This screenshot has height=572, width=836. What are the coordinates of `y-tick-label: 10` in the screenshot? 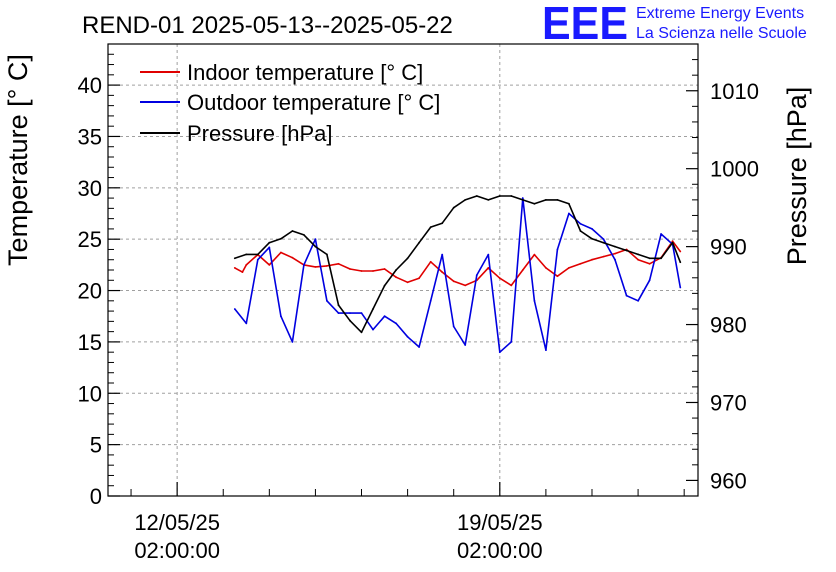 It's located at (90, 393).